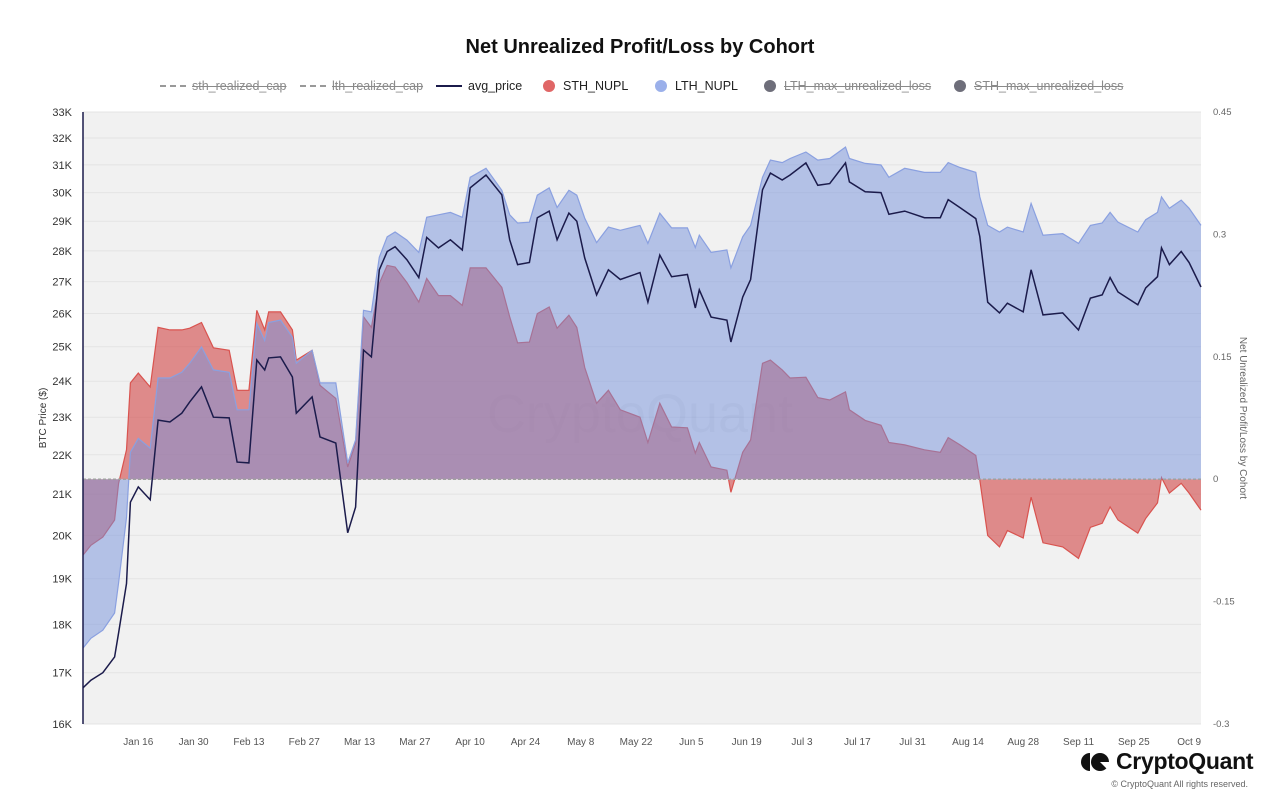 This screenshot has height=806, width=1280. Describe the element at coordinates (1222, 112) in the screenshot. I see `right-tick-label: 0.45` at that location.